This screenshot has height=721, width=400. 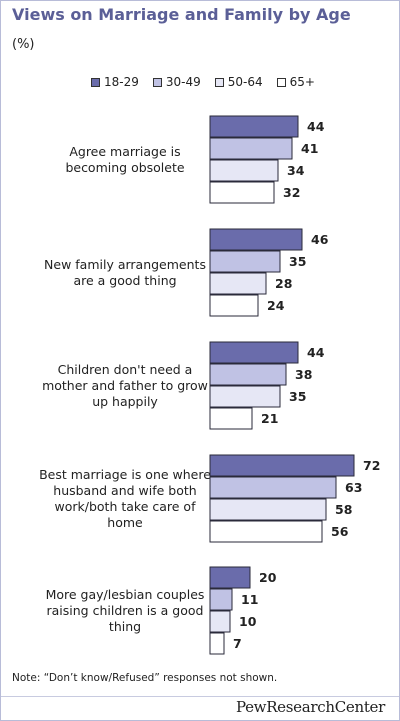 What do you see at coordinates (237, 643) in the screenshot?
I see `data-label: 7` at bounding box center [237, 643].